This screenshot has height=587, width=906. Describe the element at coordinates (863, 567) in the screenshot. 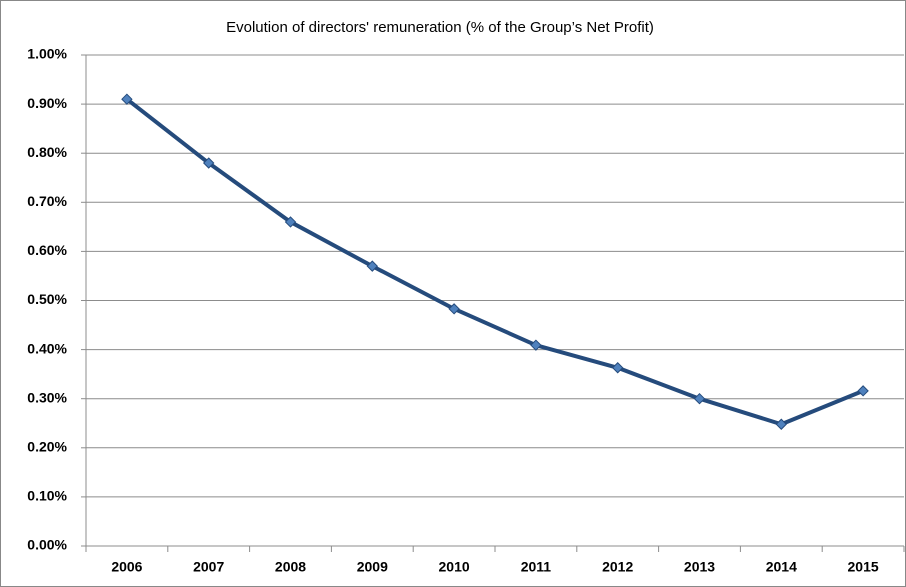

I see `x-tick-label: 2015` at that location.